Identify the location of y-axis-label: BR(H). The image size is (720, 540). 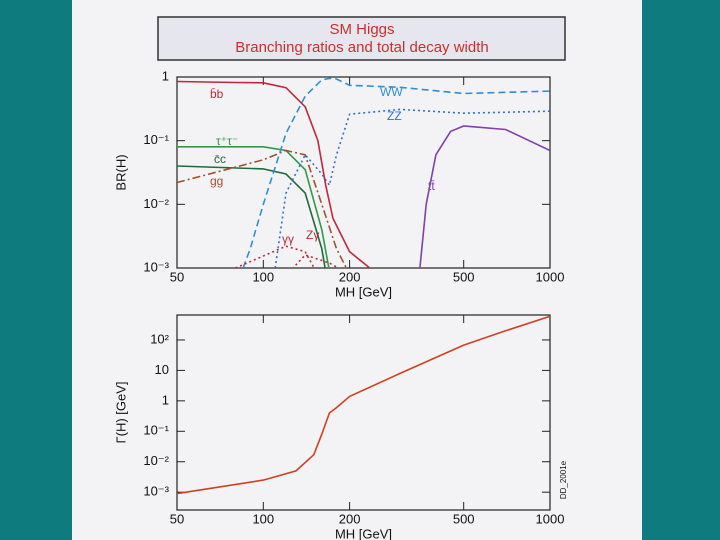
(120, 172).